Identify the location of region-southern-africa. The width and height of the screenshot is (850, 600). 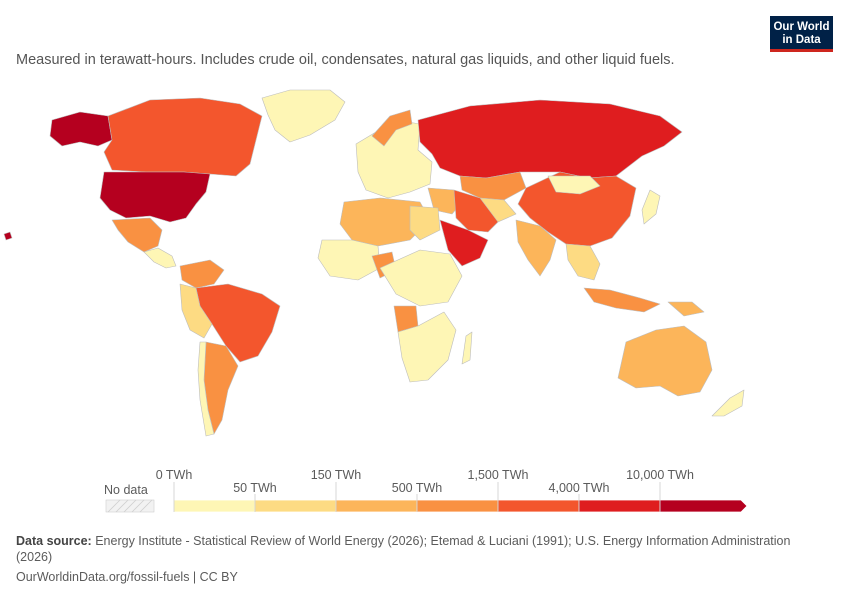
(427, 347).